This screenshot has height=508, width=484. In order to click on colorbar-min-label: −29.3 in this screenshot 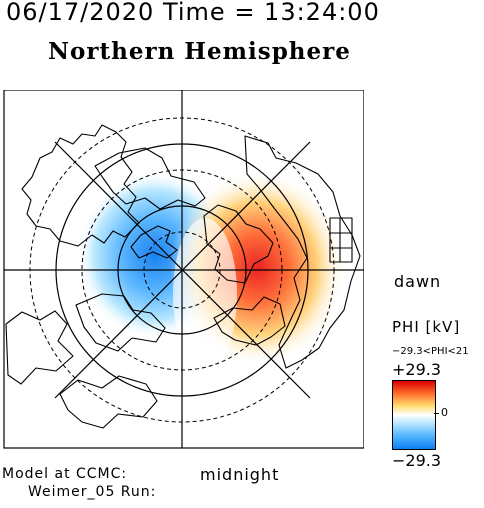, I will do `click(417, 460)`.